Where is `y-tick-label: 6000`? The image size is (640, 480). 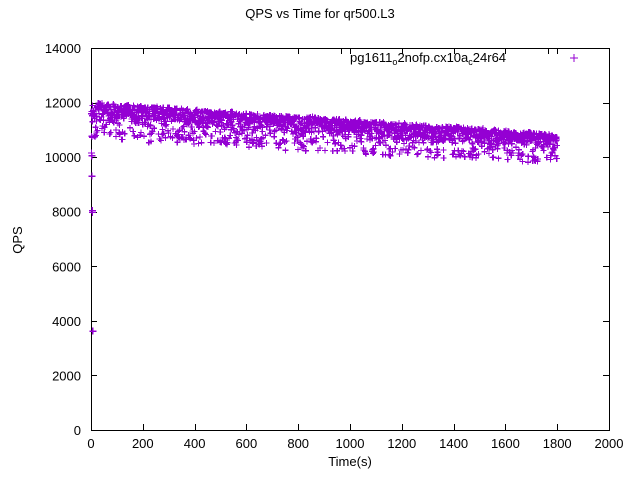 y-tick-label: 6000 is located at coordinates (66, 266).